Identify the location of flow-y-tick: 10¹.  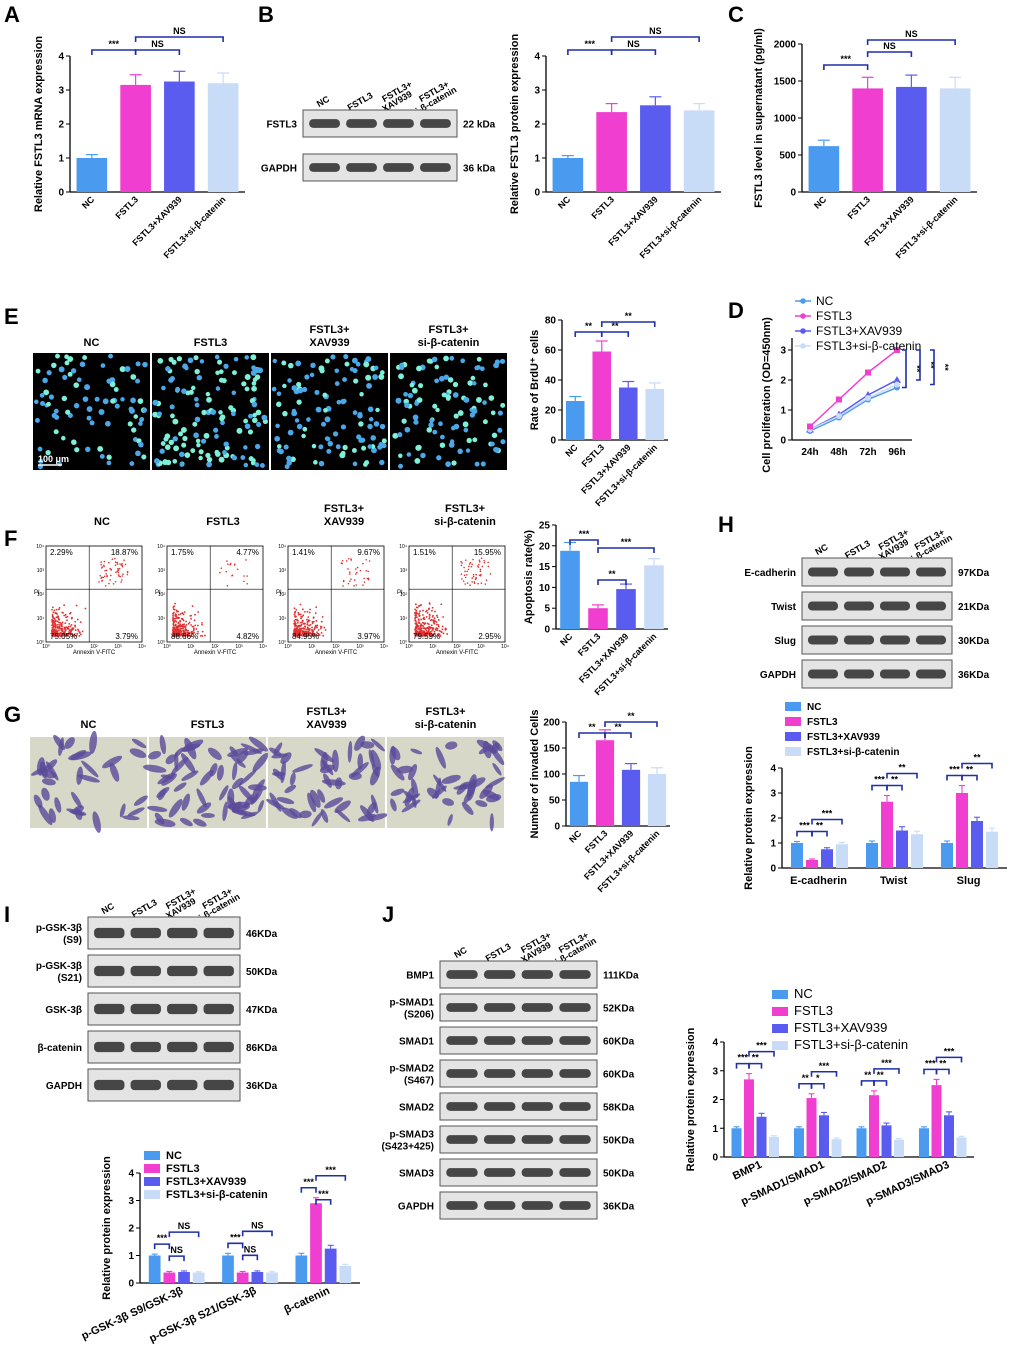
(404, 619).